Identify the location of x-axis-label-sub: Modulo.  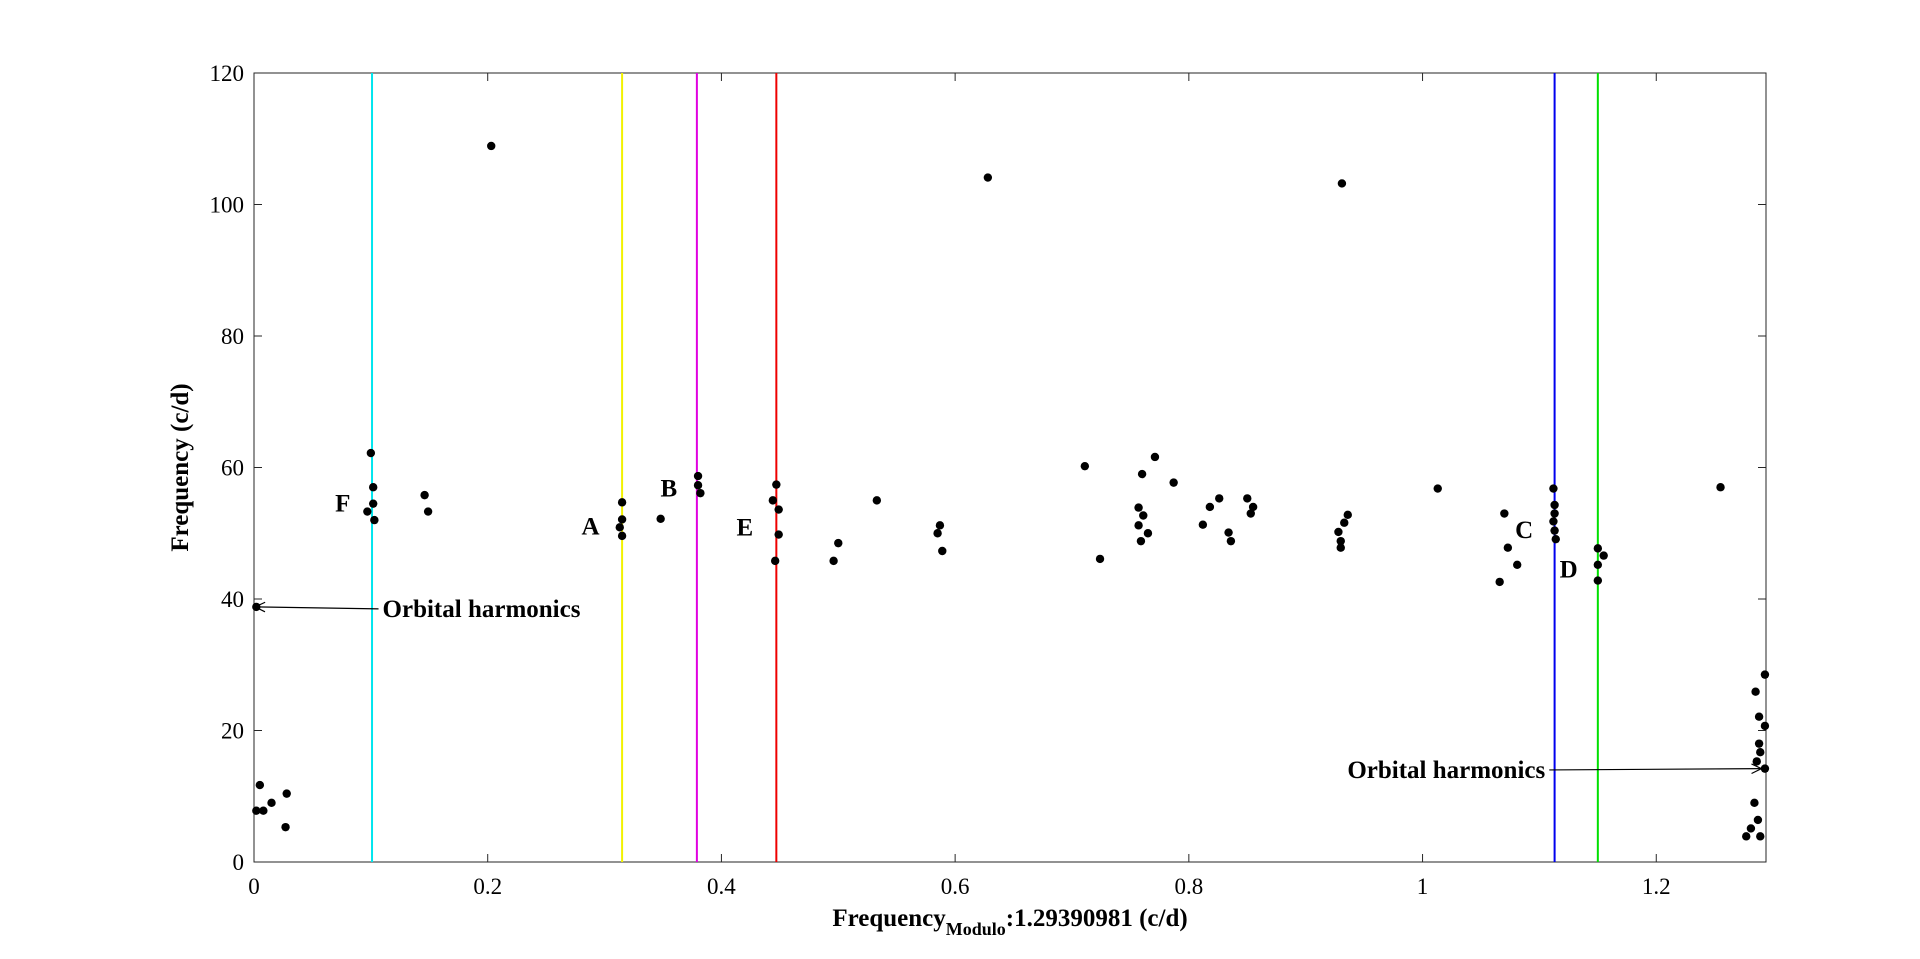
(976, 929).